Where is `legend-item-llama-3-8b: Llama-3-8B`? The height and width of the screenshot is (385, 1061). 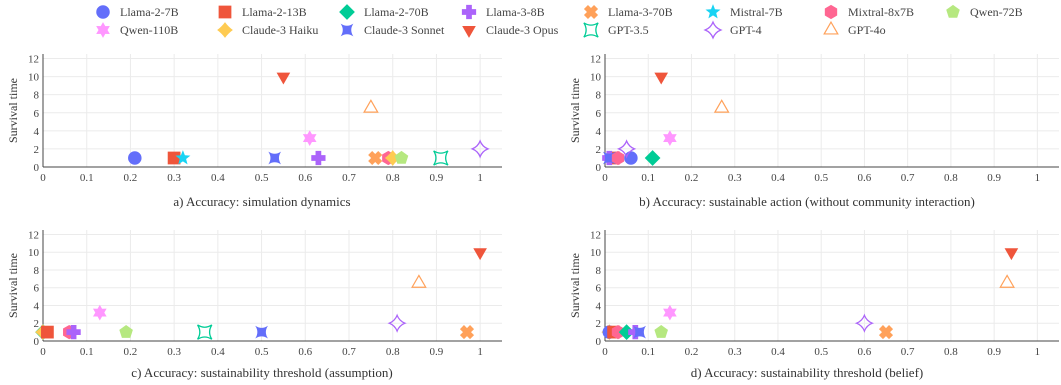 legend-item-llama-3-8b: Llama-3-8B is located at coordinates (501, 12).